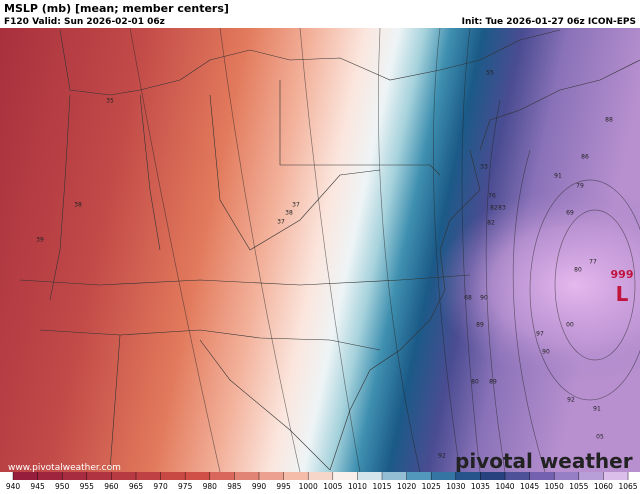 Image resolution: width=640 pixels, height=494 pixels. I want to click on brand: pivotal weather, so click(544, 461).